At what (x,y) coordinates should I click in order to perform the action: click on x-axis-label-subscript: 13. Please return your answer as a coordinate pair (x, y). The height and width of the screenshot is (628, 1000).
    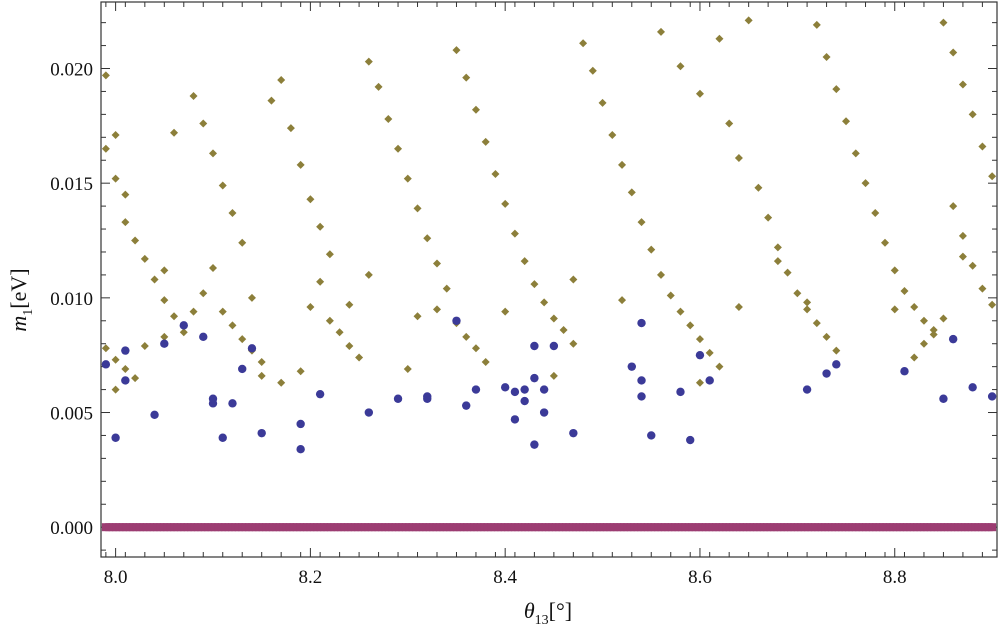
    Looking at the image, I should click on (542, 620).